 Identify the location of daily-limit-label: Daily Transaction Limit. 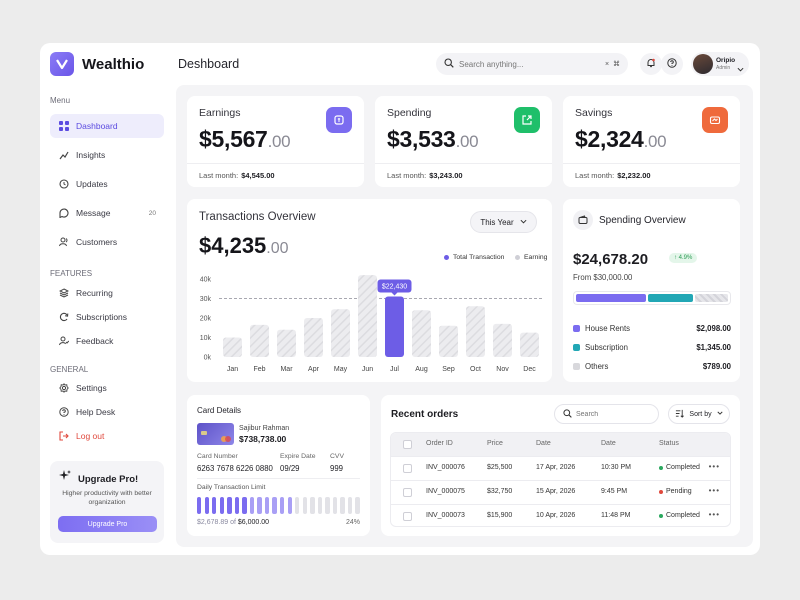
(231, 487).